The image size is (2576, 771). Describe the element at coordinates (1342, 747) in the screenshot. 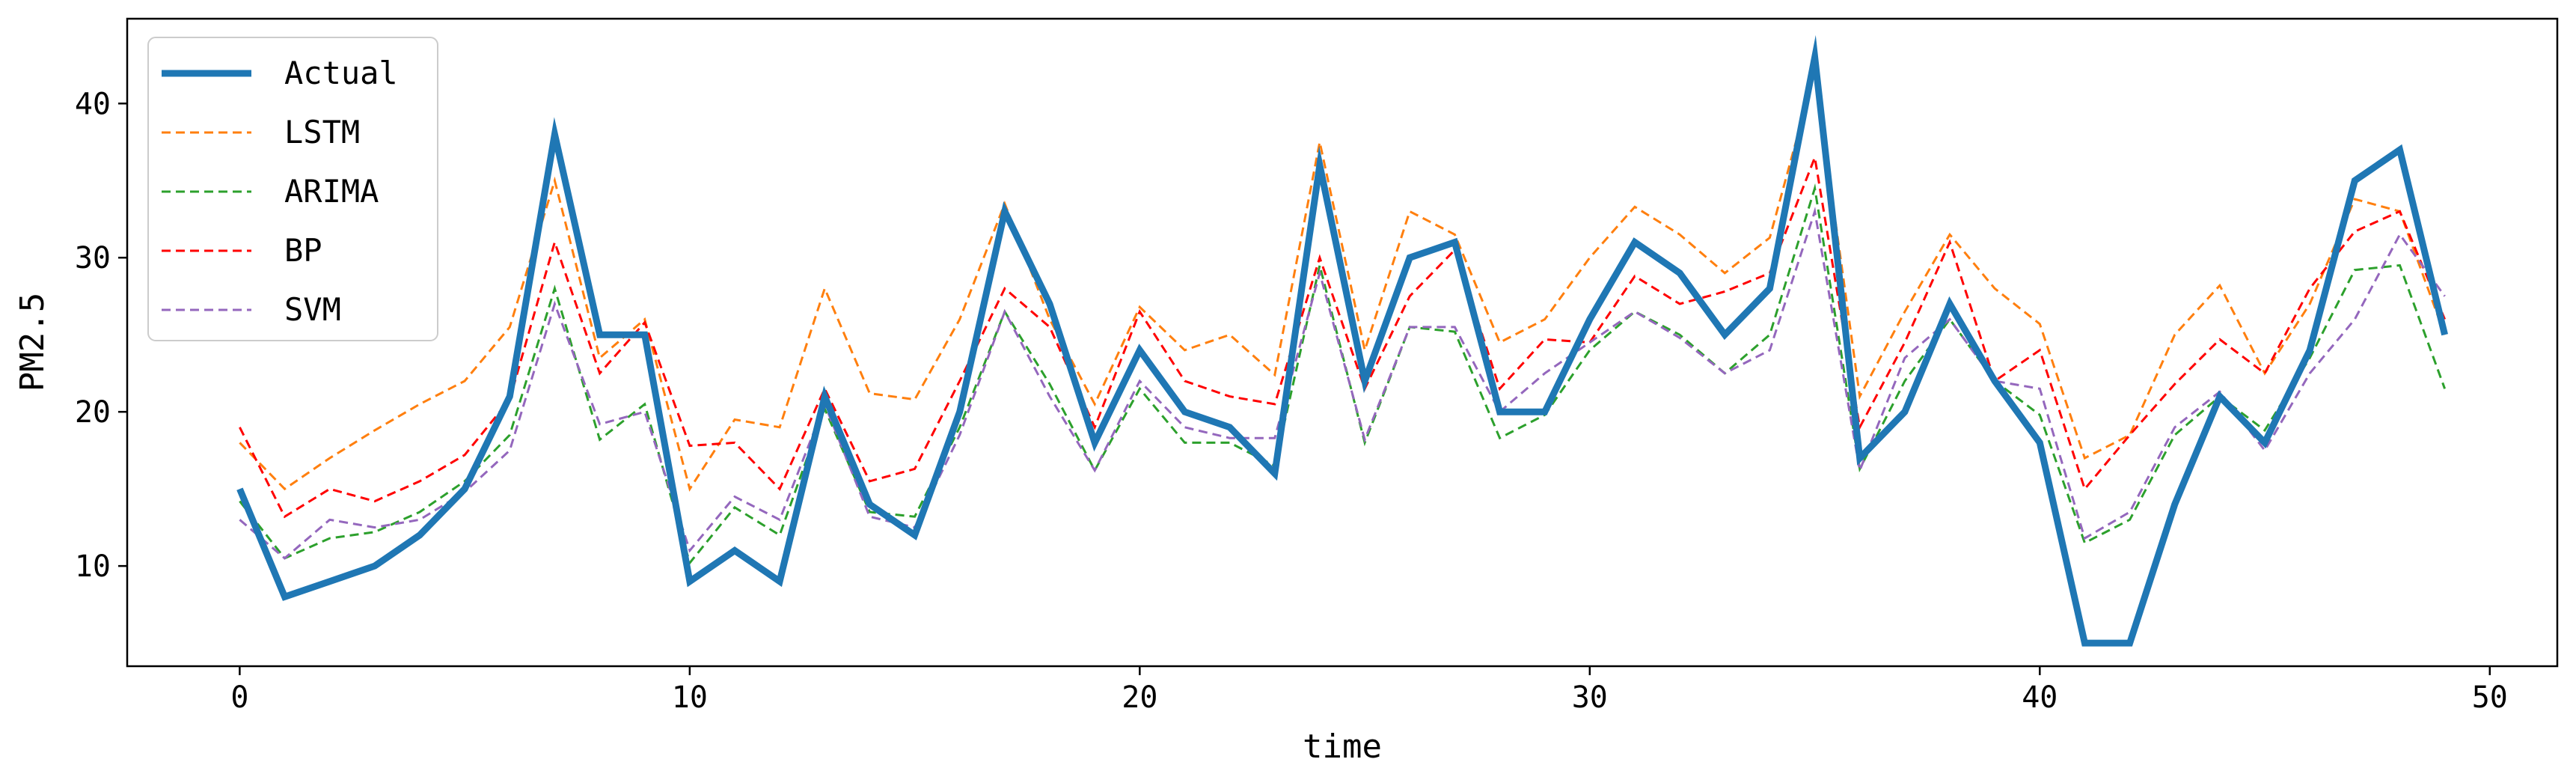

I see `x-axis-label: time` at that location.